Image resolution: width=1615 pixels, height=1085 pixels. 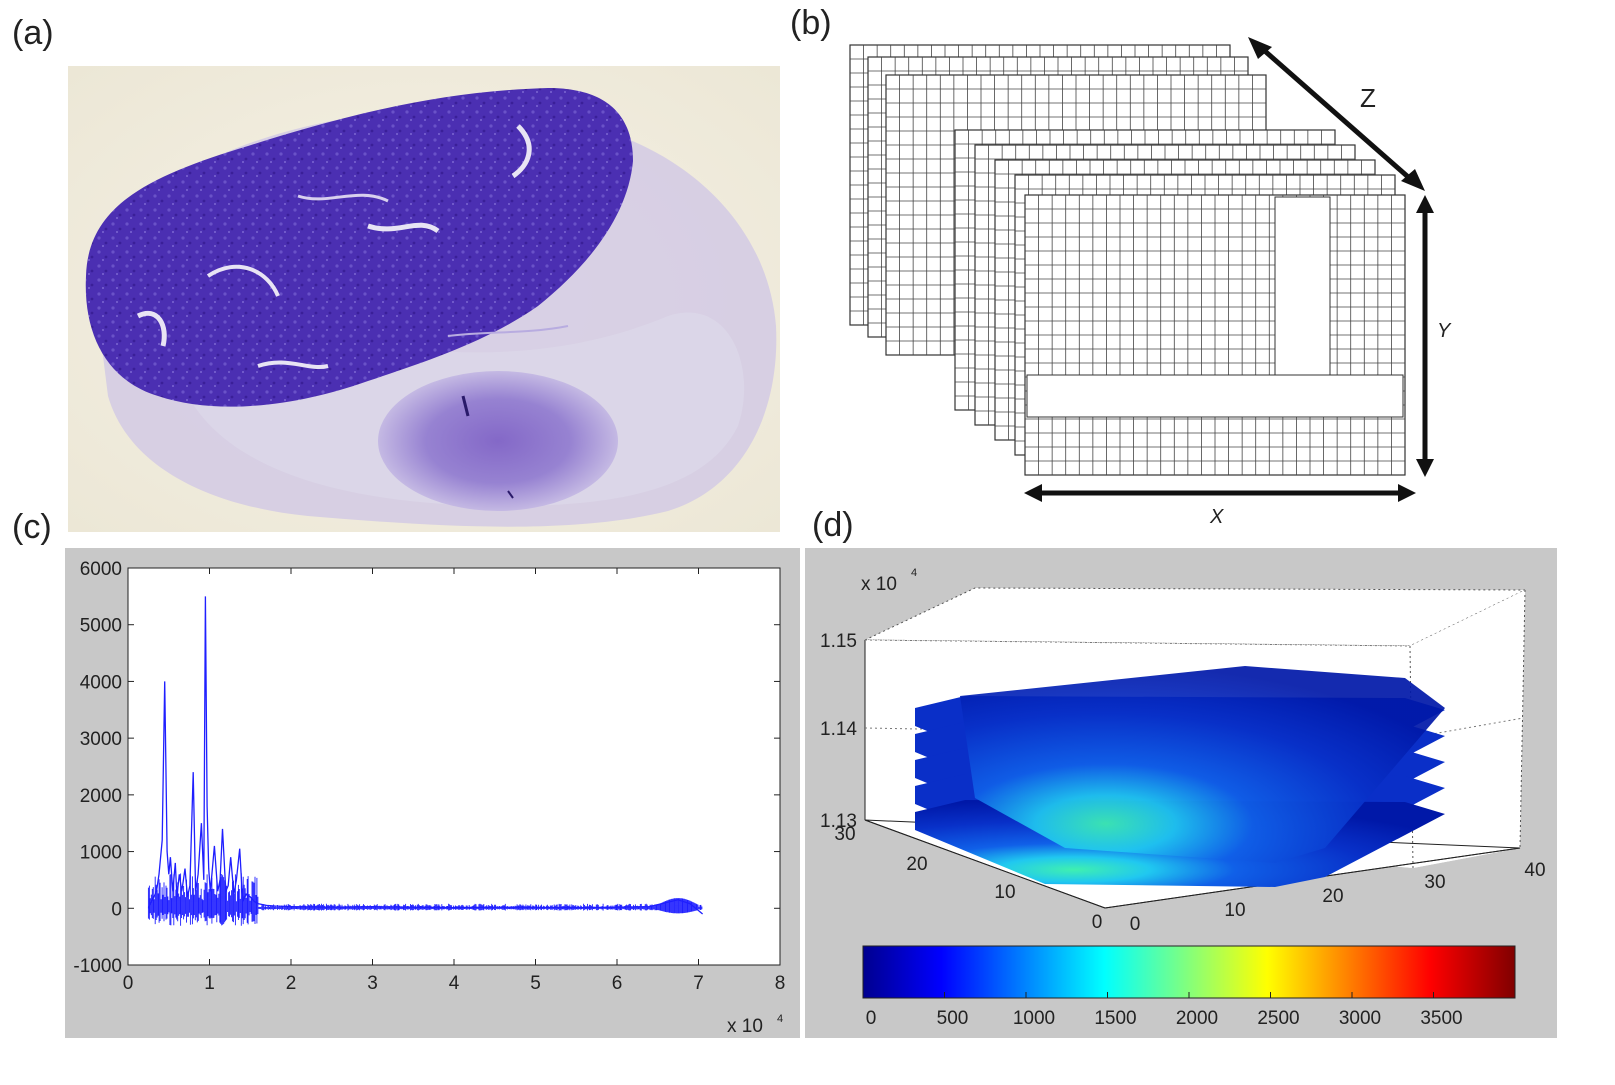 What do you see at coordinates (1434, 882) in the screenshot?
I see `x-tick-label: 30` at bounding box center [1434, 882].